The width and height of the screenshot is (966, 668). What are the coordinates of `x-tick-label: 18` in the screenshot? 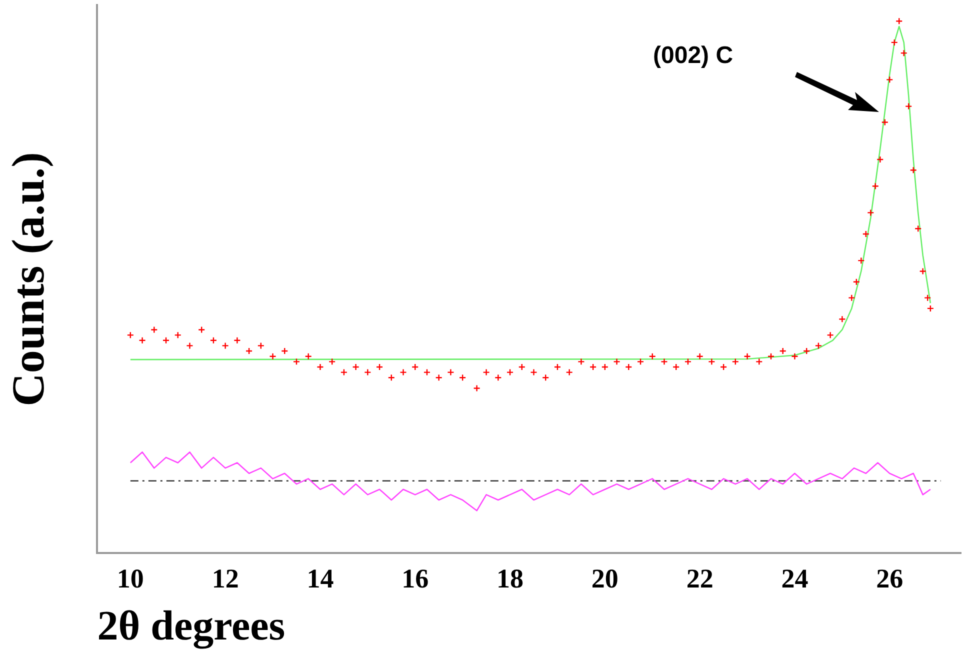 It's located at (510, 578).